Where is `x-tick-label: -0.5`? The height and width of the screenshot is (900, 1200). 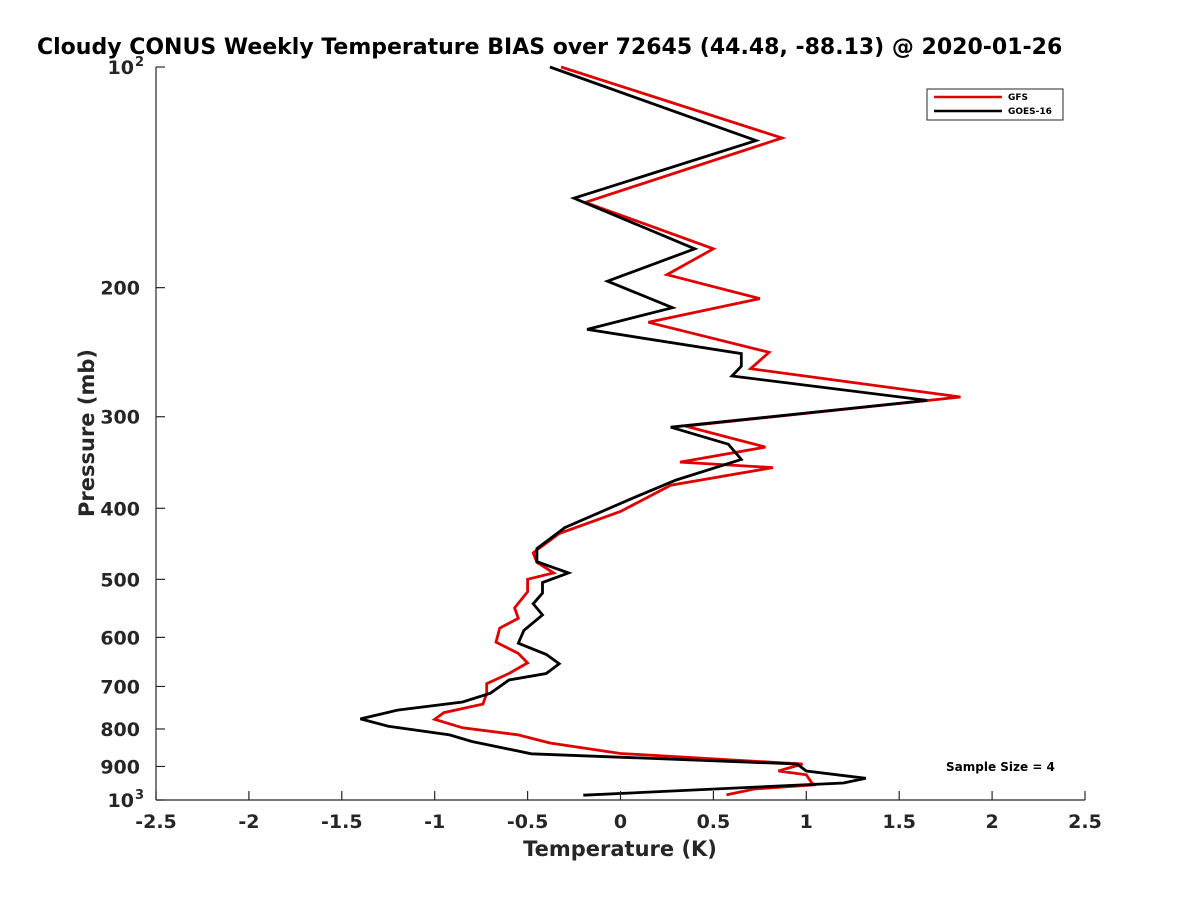 x-tick-label: -0.5 is located at coordinates (528, 822).